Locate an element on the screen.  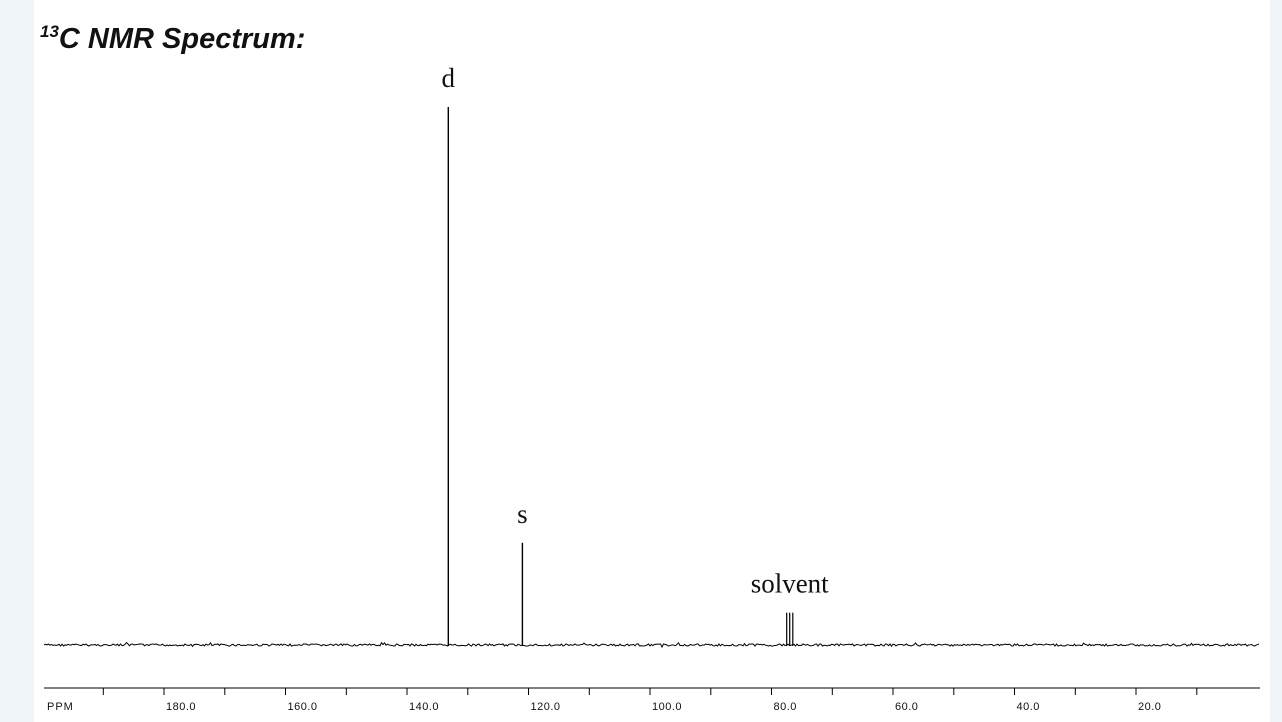
x-tick-label-120: 120.0 is located at coordinates (546, 707).